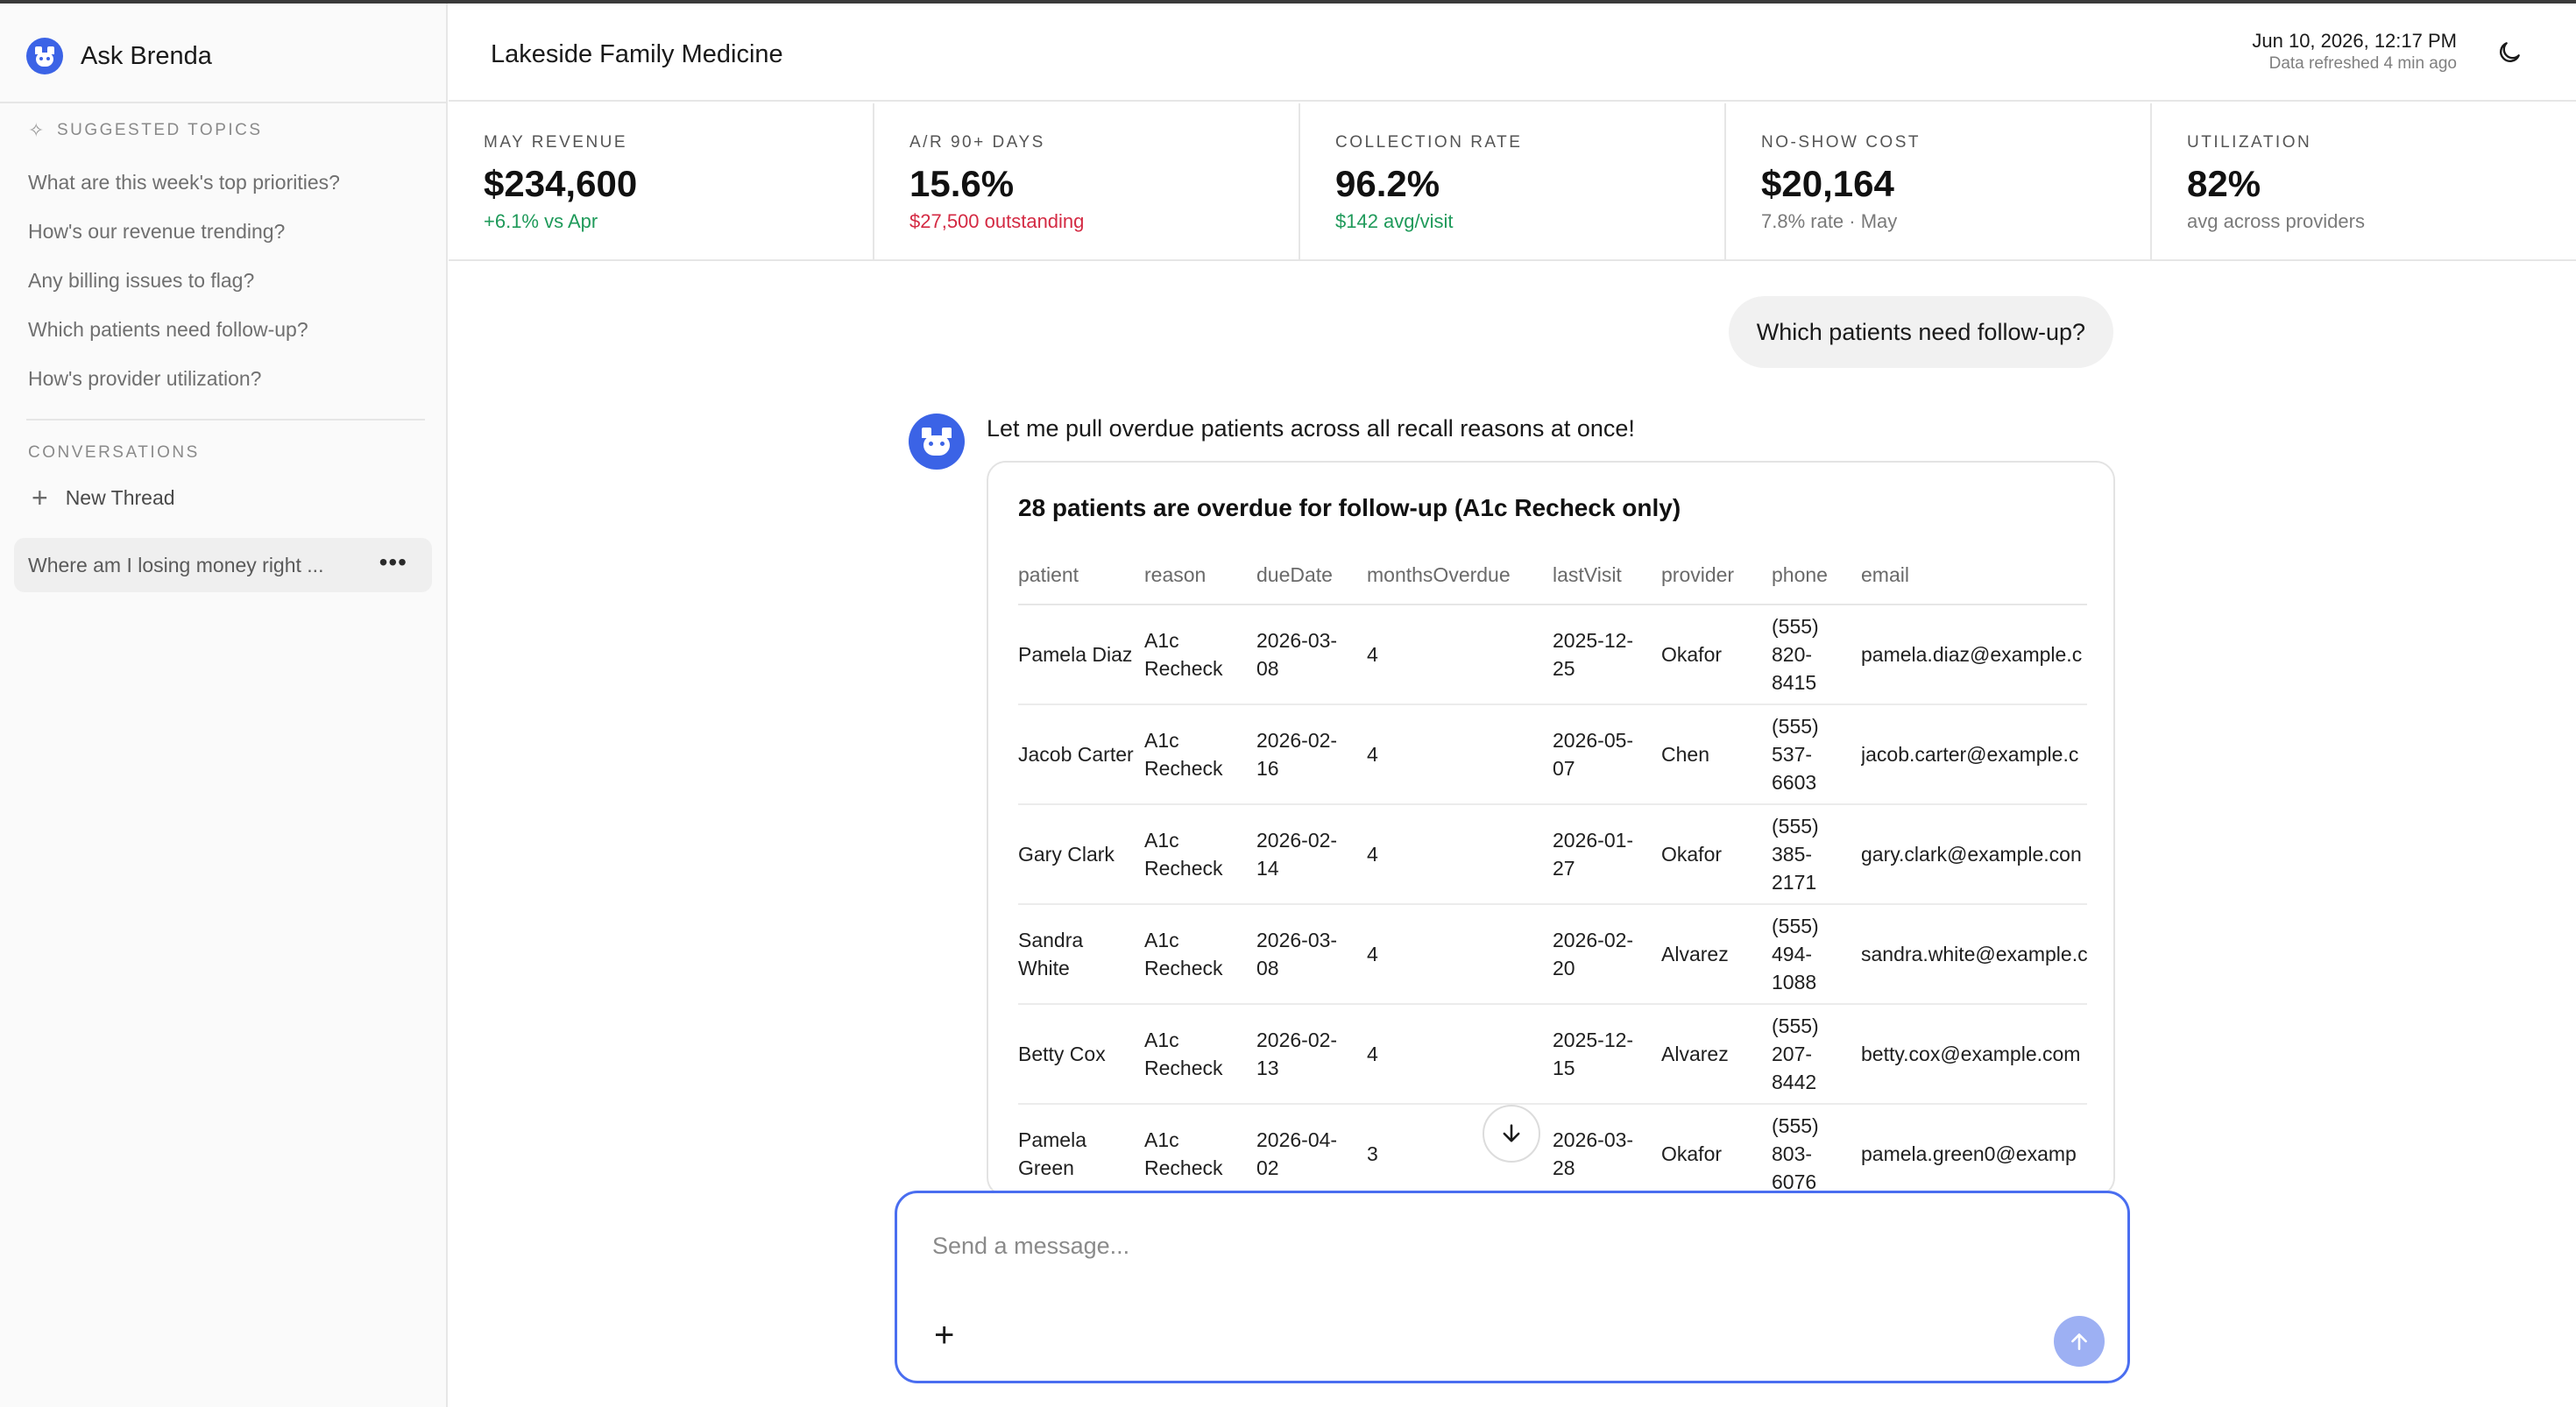 This screenshot has height=1407, width=2576. What do you see at coordinates (103, 498) in the screenshot?
I see `new-thread-button: + New Thread` at bounding box center [103, 498].